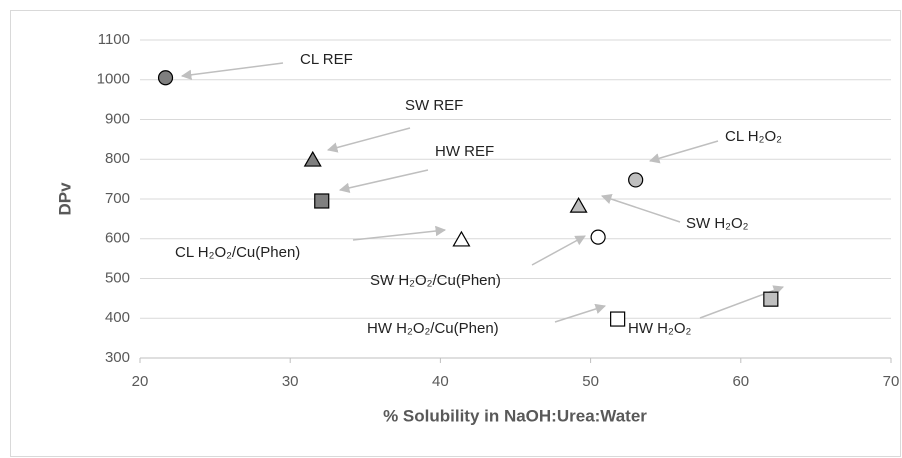 This screenshot has width=902, height=458. What do you see at coordinates (717, 223) in the screenshot?
I see `annotation: SW H₂O₂` at bounding box center [717, 223].